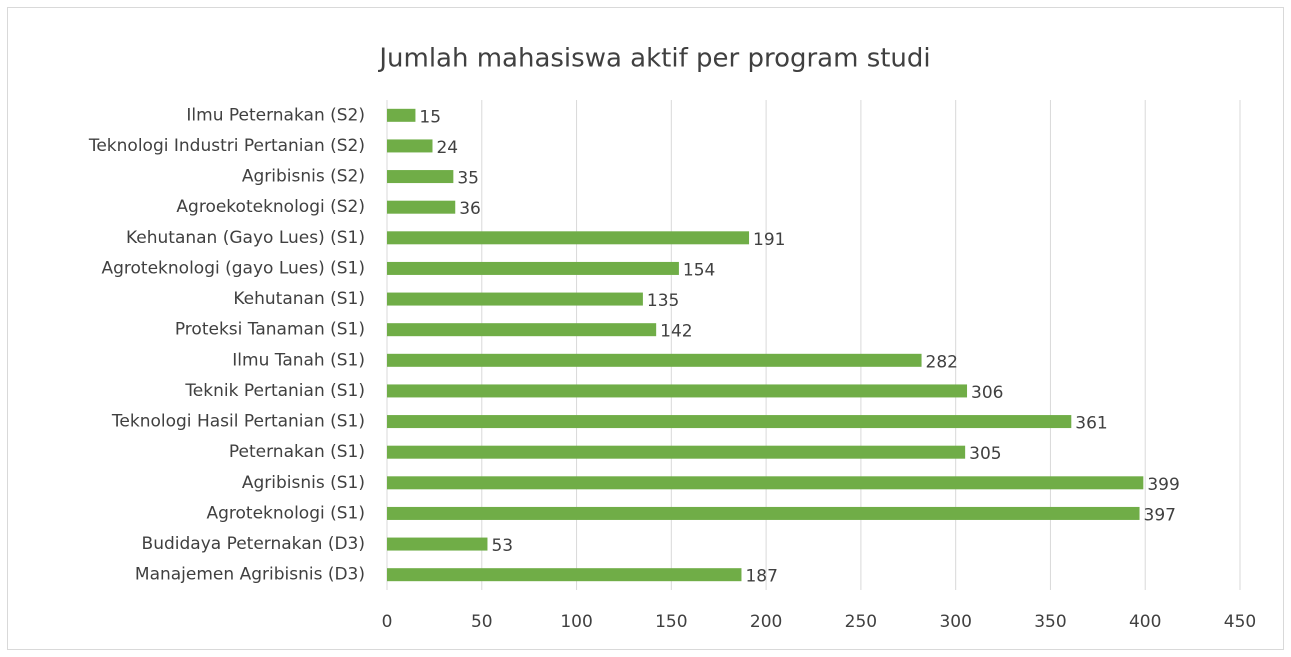  Describe the element at coordinates (303, 483) in the screenshot. I see `y-tick-label: Agribisnis (S1)` at that location.